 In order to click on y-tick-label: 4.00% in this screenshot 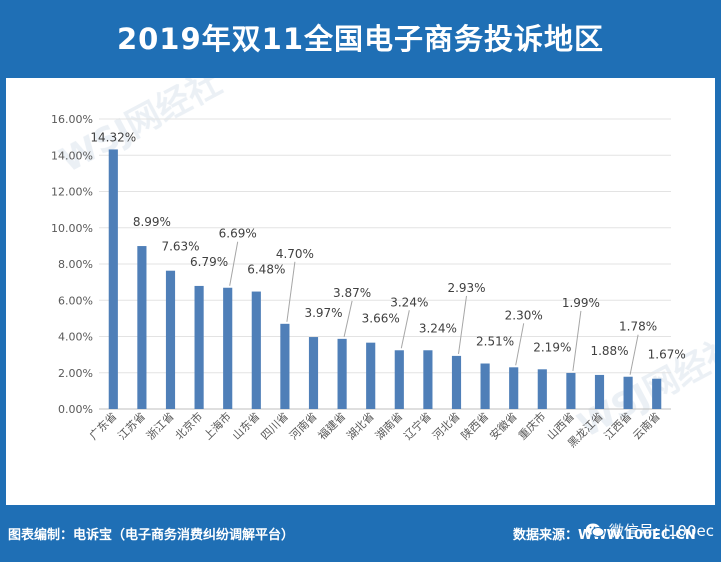, I will do `click(75, 337)`.